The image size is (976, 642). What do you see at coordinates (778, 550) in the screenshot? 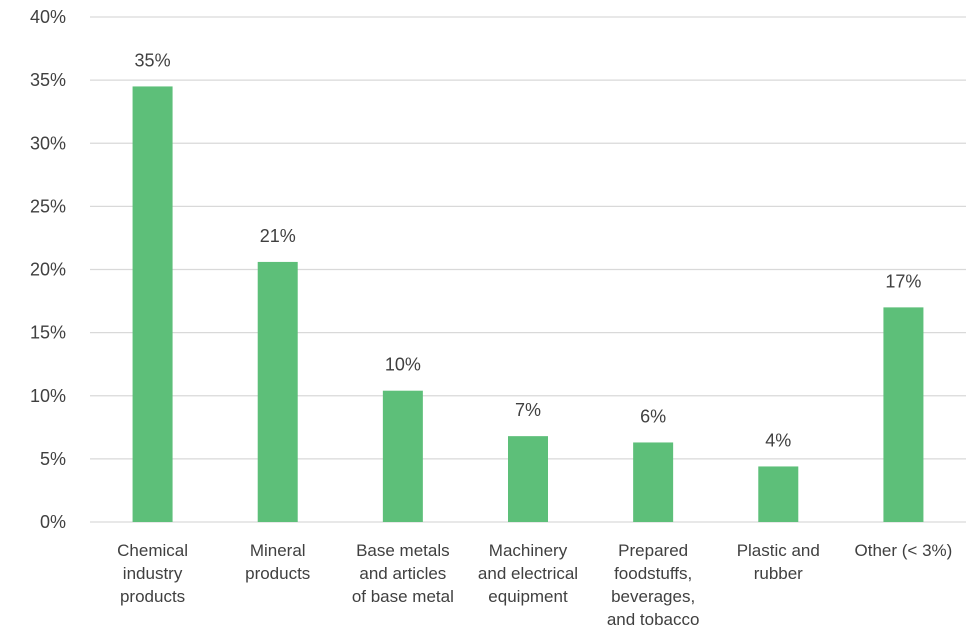
I see `x-tick-label-line: Plastic and` at bounding box center [778, 550].